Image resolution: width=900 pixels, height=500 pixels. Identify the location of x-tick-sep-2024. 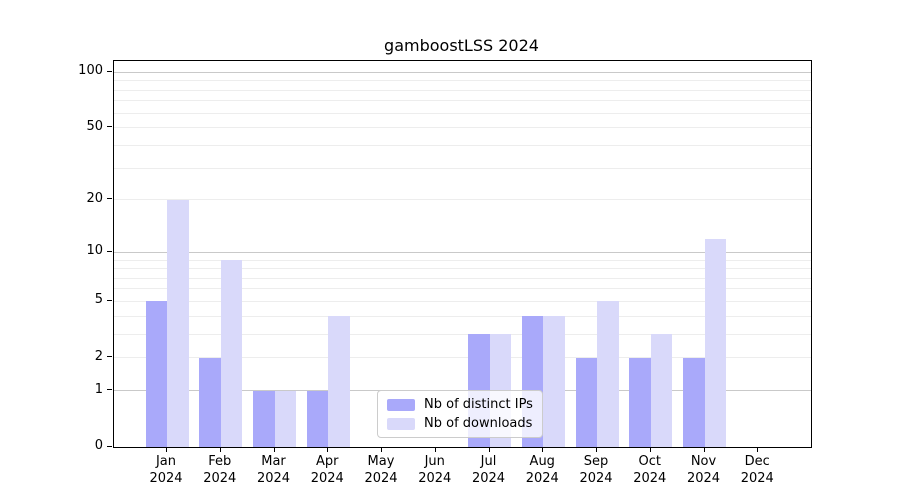
(596, 449).